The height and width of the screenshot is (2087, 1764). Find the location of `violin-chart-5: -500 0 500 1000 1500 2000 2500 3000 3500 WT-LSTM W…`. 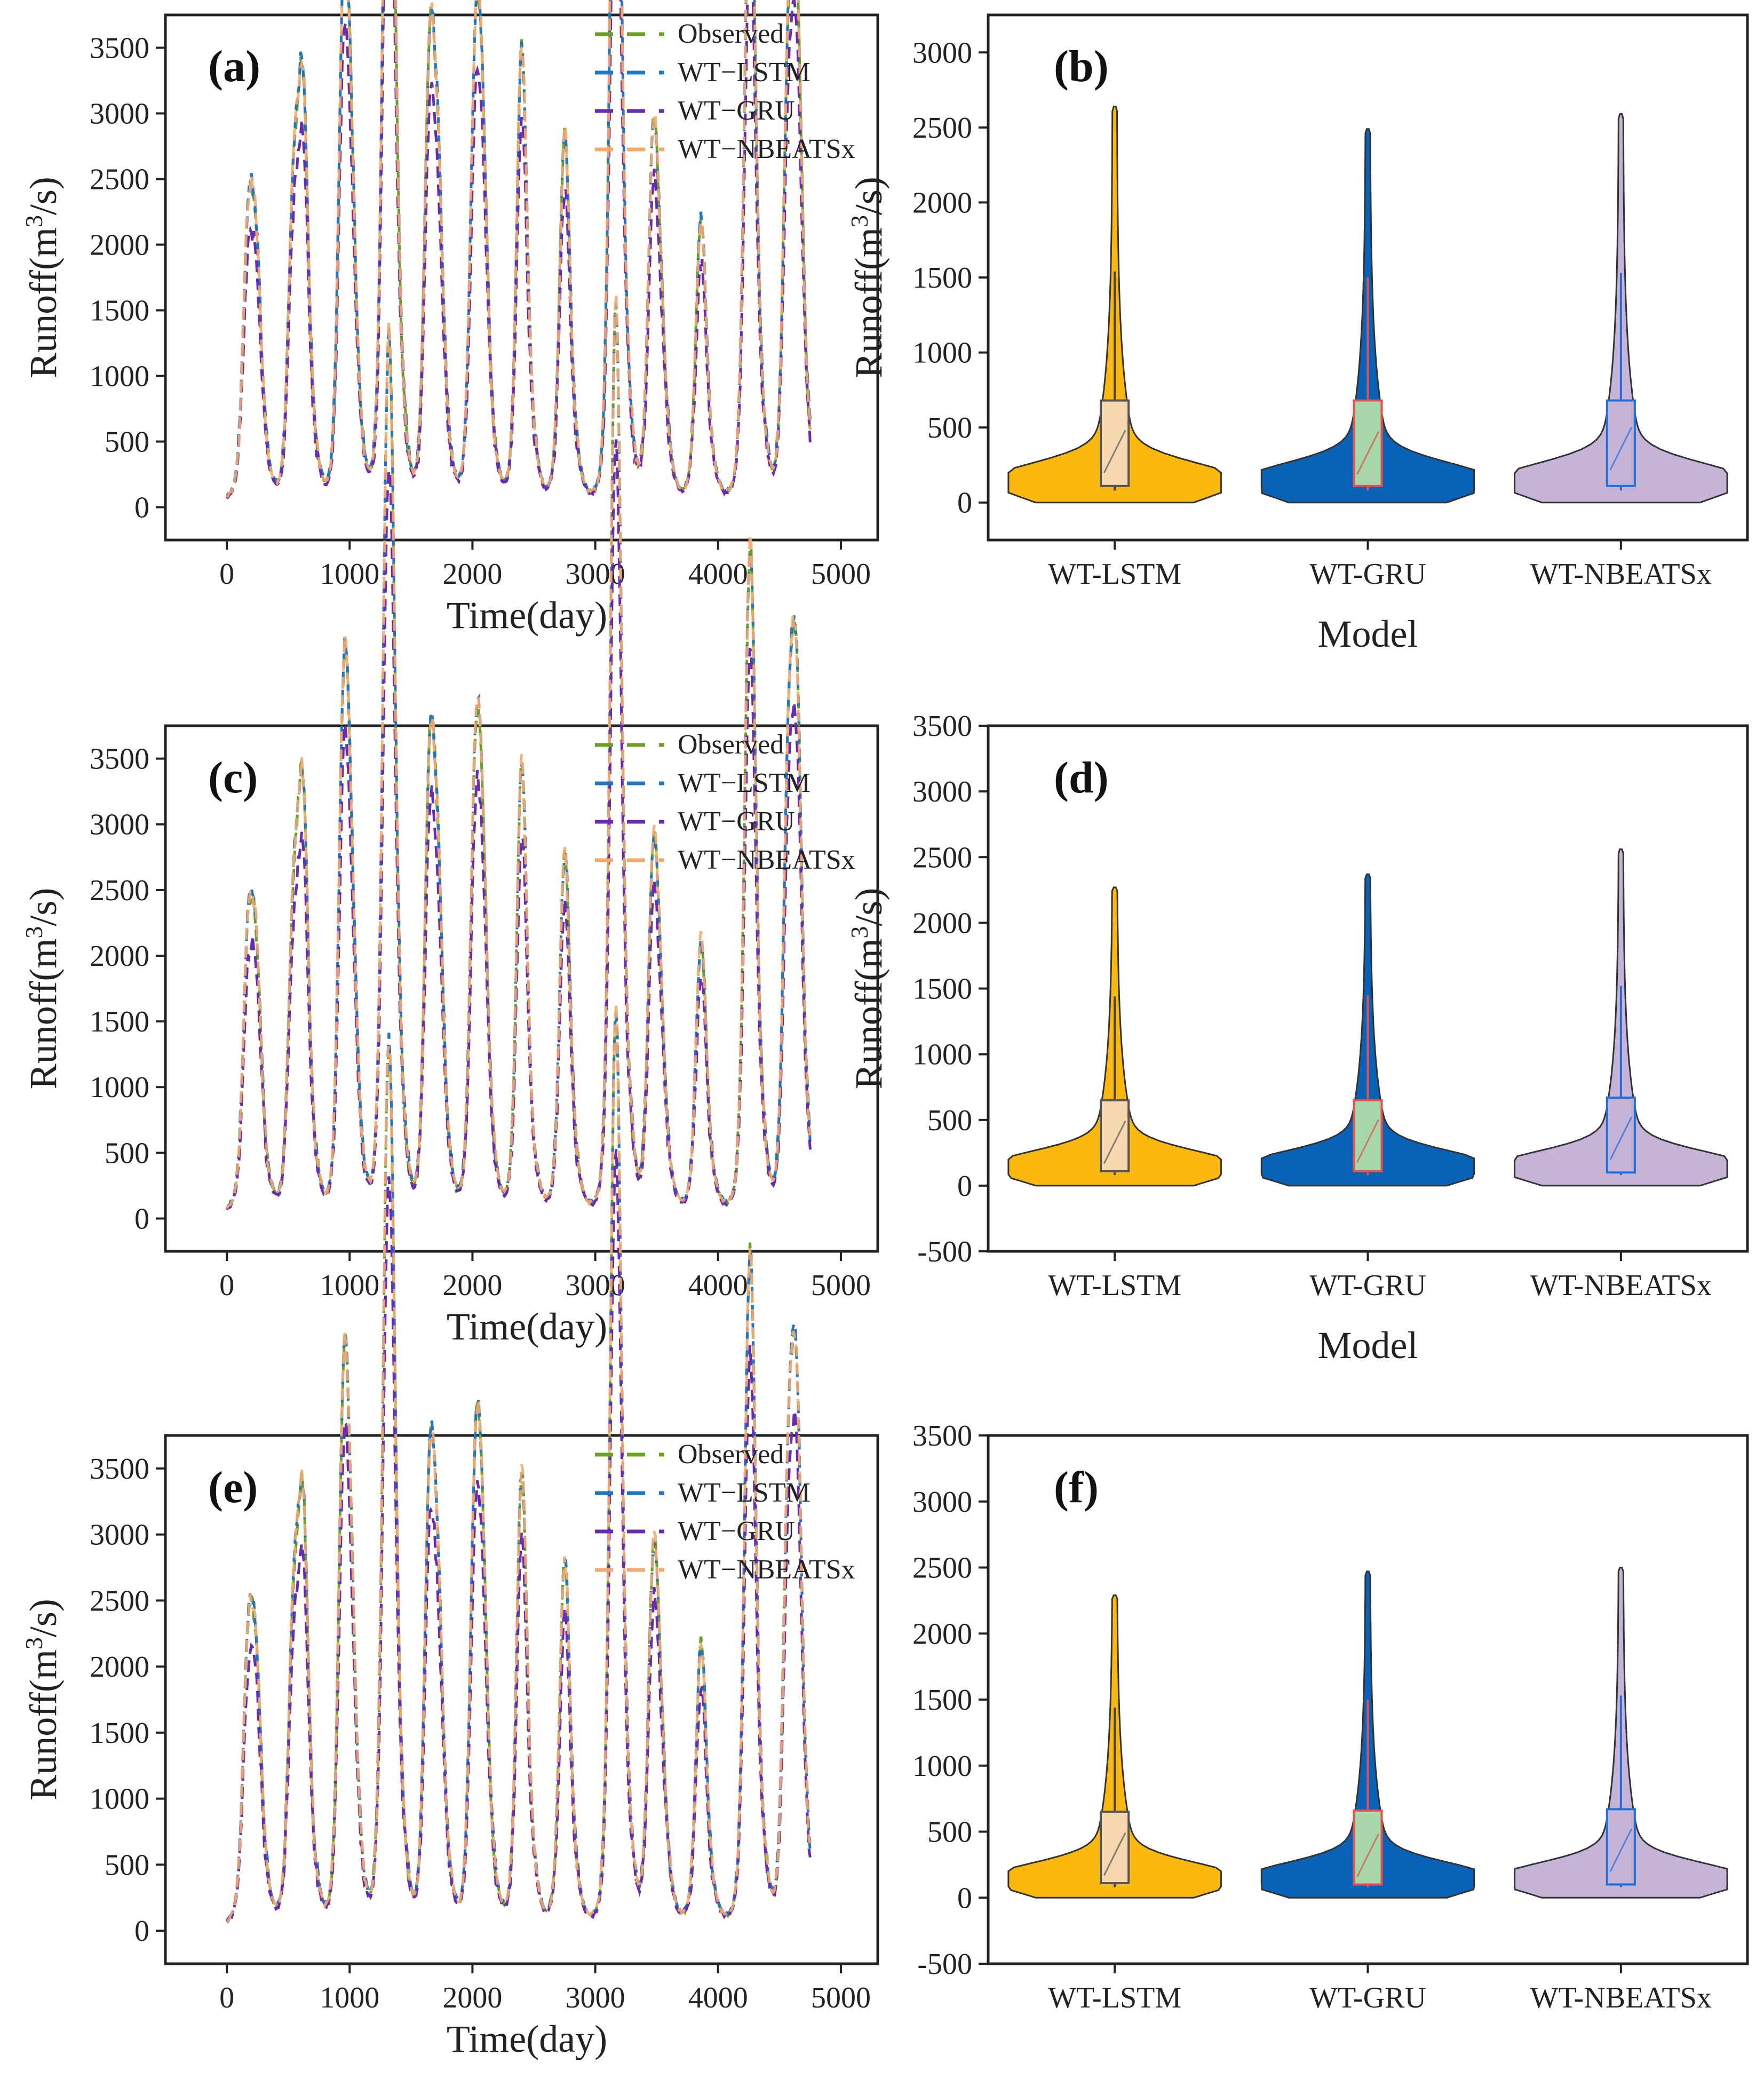

violin-chart-5: -500 0 500 1000 1500 2000 2500 3000 3500 WT-LSTM W… is located at coordinates (1330, 1717).